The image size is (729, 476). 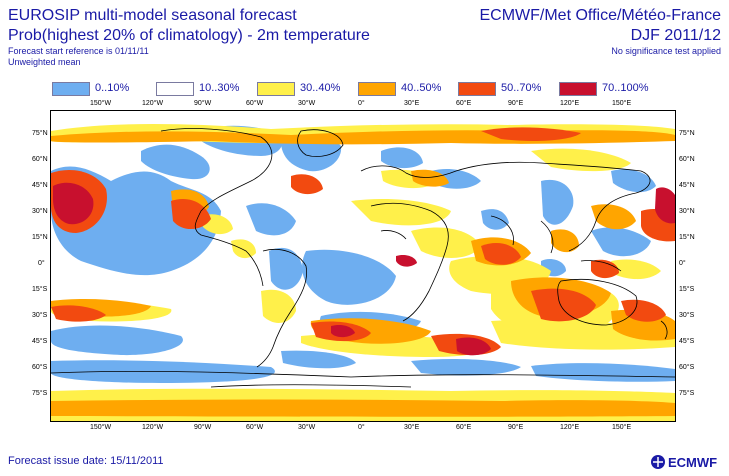 I want to click on ecmwf-logo-icon: ECMWF, so click(x=684, y=462).